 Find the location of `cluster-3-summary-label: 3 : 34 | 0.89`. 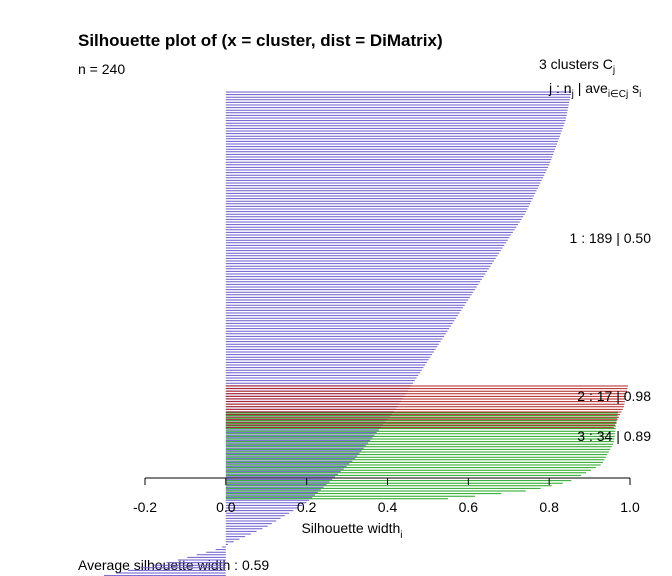

cluster-3-summary-label: 3 : 34 | 0.89 is located at coordinates (614, 436).